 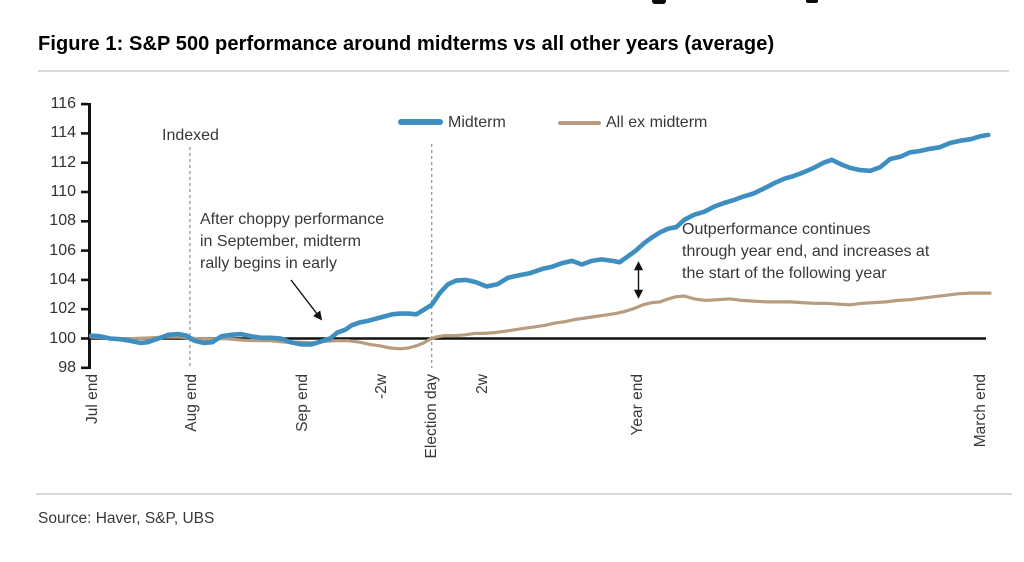 I want to click on y-axis-tick-label: 112, so click(x=63, y=162).